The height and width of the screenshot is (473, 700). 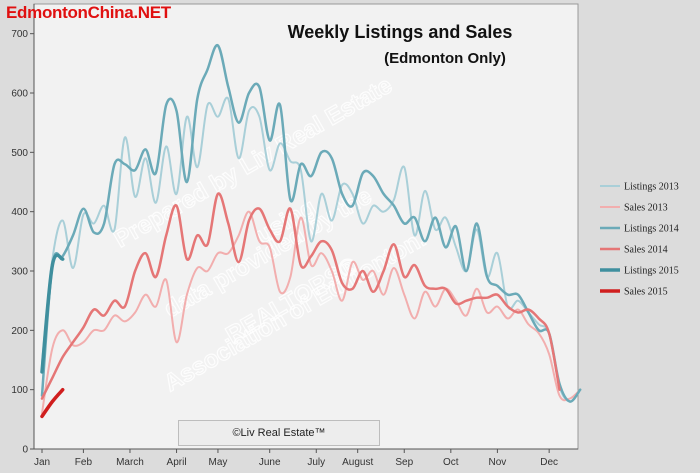 What do you see at coordinates (270, 462) in the screenshot?
I see `x-tick-label: June` at bounding box center [270, 462].